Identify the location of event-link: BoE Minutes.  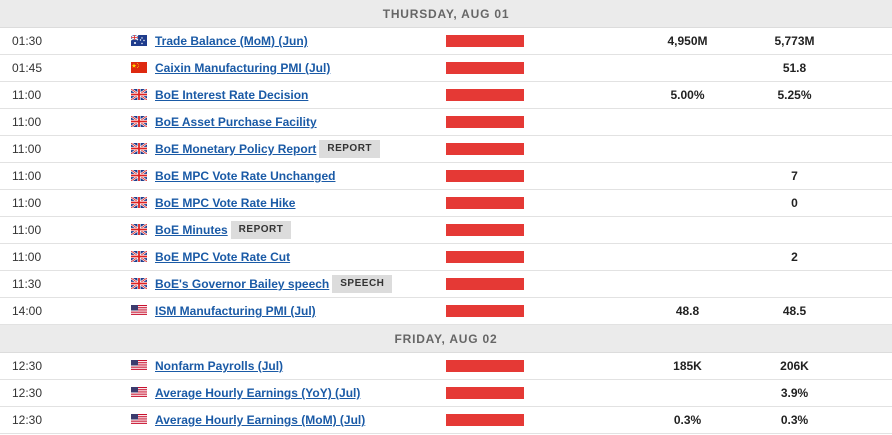
(191, 230).